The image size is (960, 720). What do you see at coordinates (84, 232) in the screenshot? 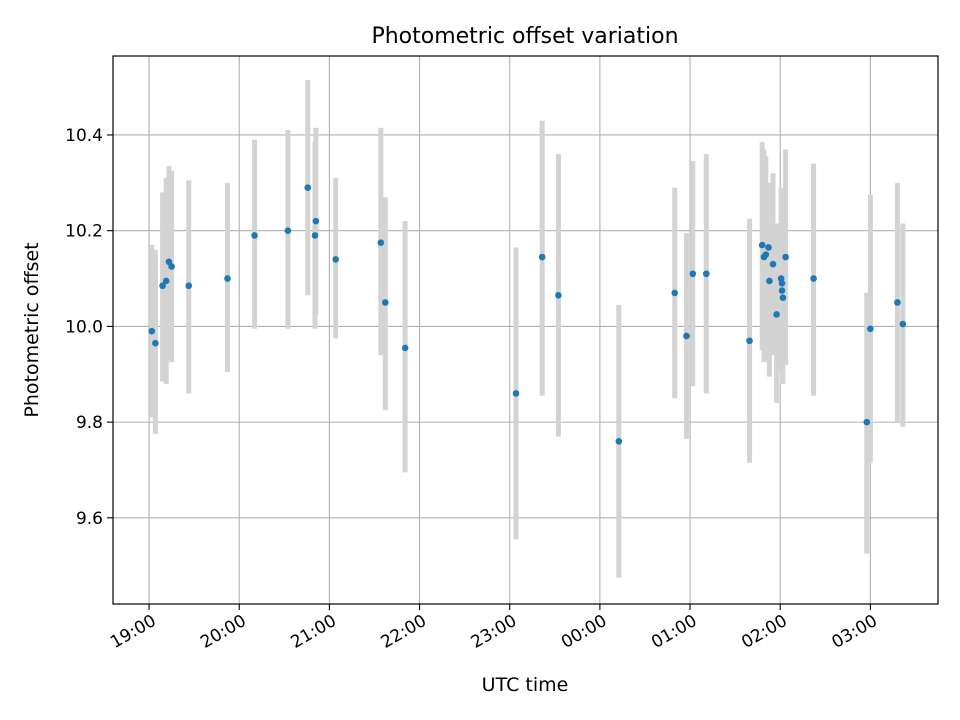
I see `y-tick-label: 10.2` at bounding box center [84, 232].